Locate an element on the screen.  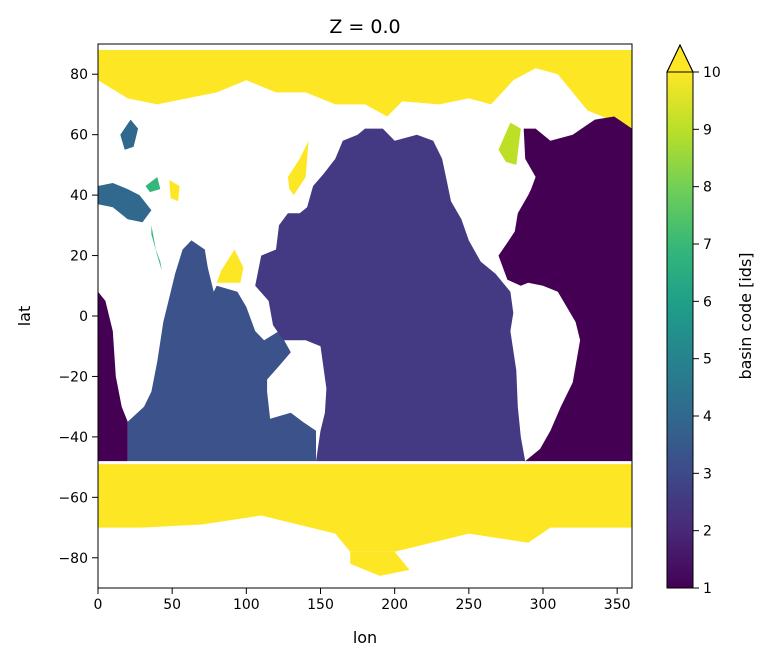
colorbar-ticks: 1 2 3 4 5 6 7 8 9 10 is located at coordinates (707, 331).